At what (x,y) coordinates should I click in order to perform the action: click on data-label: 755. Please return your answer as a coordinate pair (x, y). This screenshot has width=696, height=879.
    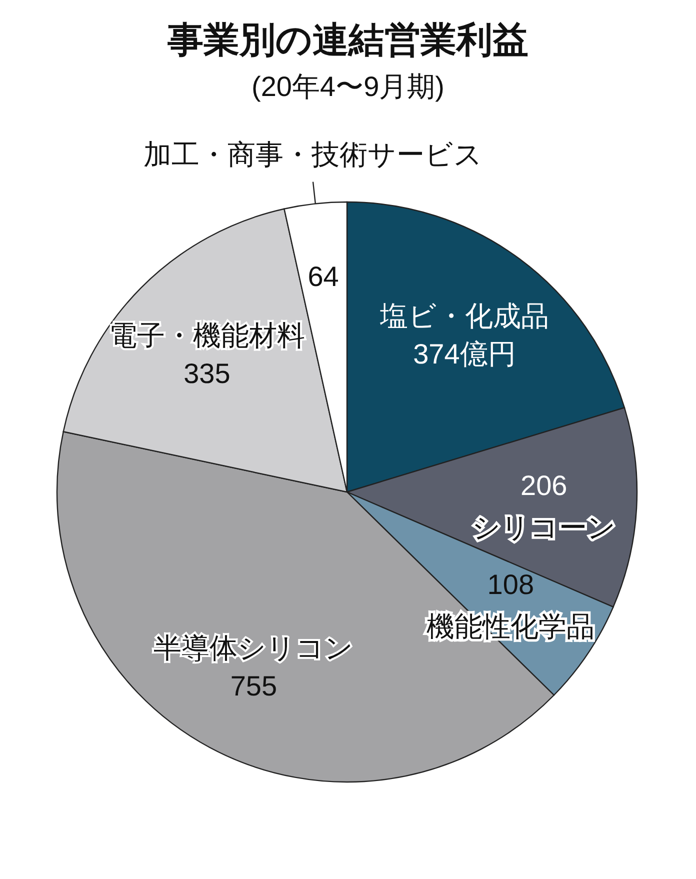
    Looking at the image, I should click on (254, 686).